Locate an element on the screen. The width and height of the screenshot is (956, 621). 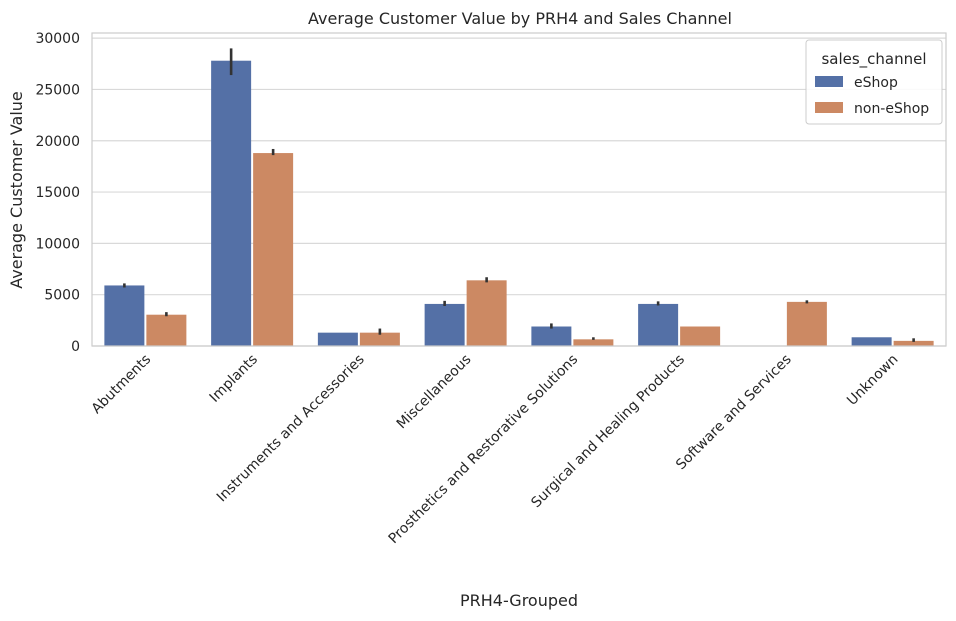
legend-swatch-eshop is located at coordinates (829, 81).